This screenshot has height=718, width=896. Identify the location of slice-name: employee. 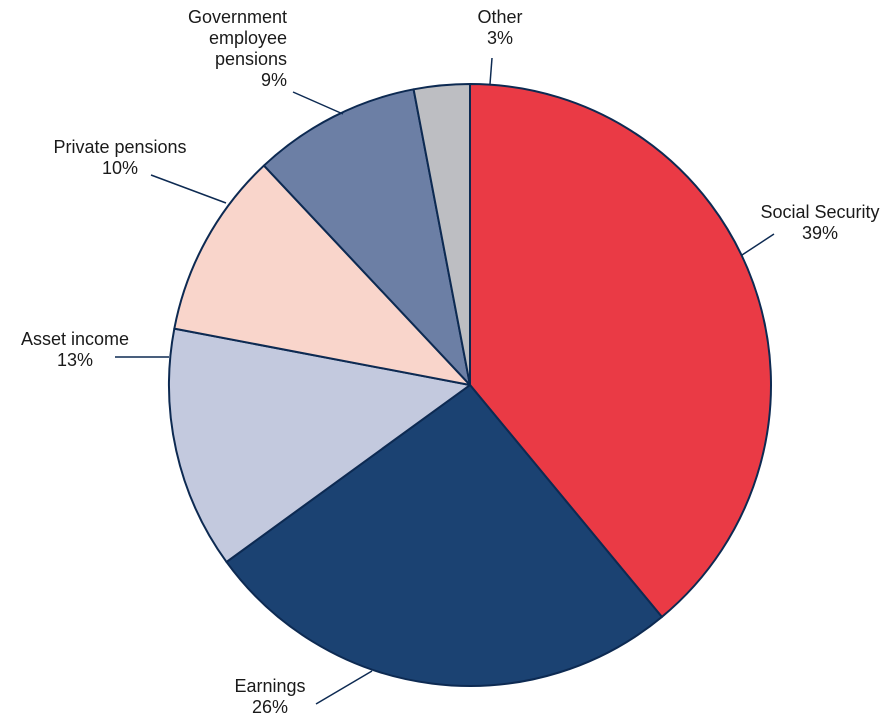
(248, 38).